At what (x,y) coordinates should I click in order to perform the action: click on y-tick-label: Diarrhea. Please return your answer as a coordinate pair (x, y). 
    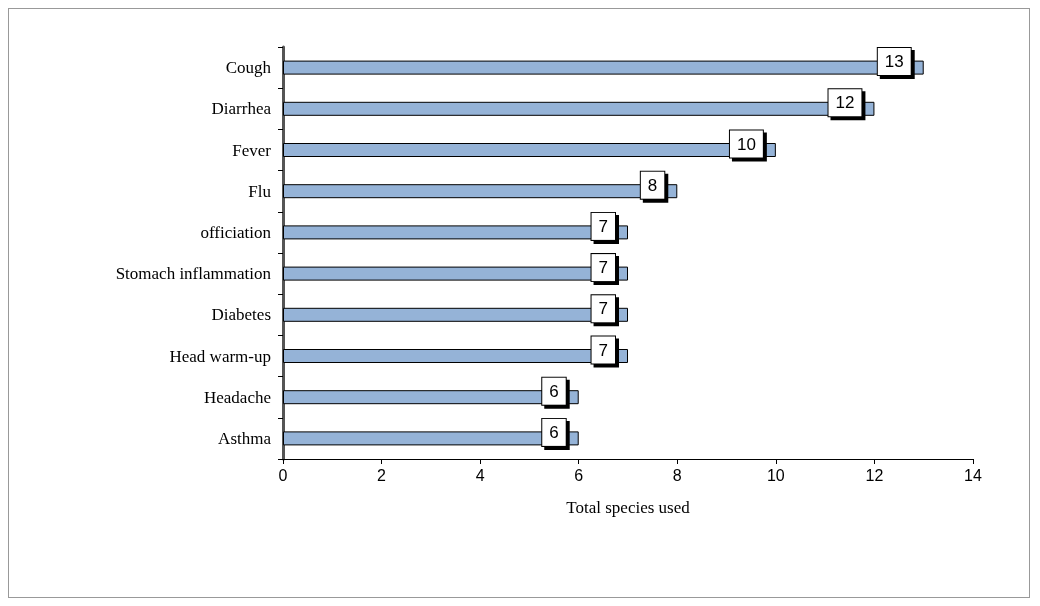
    Looking at the image, I should click on (241, 109).